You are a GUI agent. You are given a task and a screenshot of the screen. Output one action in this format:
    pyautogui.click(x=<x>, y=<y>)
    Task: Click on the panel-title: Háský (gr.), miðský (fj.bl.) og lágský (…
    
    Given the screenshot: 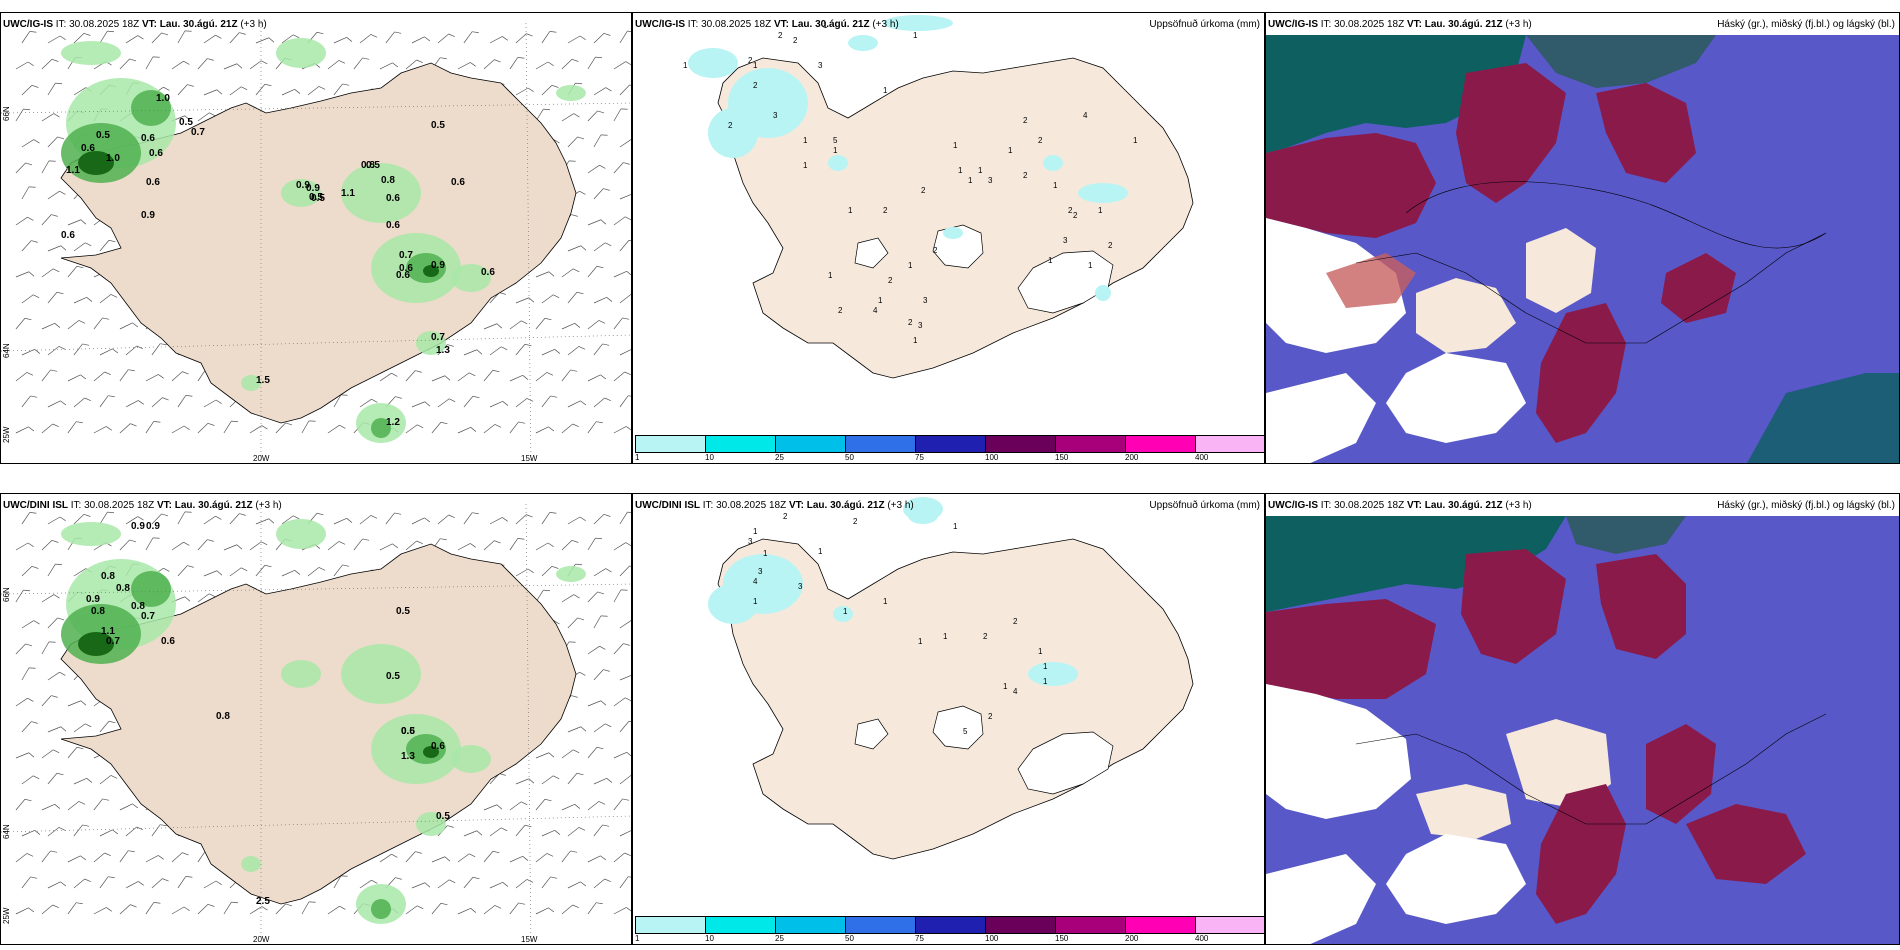 What is the action you would take?
    pyautogui.click(x=1806, y=505)
    